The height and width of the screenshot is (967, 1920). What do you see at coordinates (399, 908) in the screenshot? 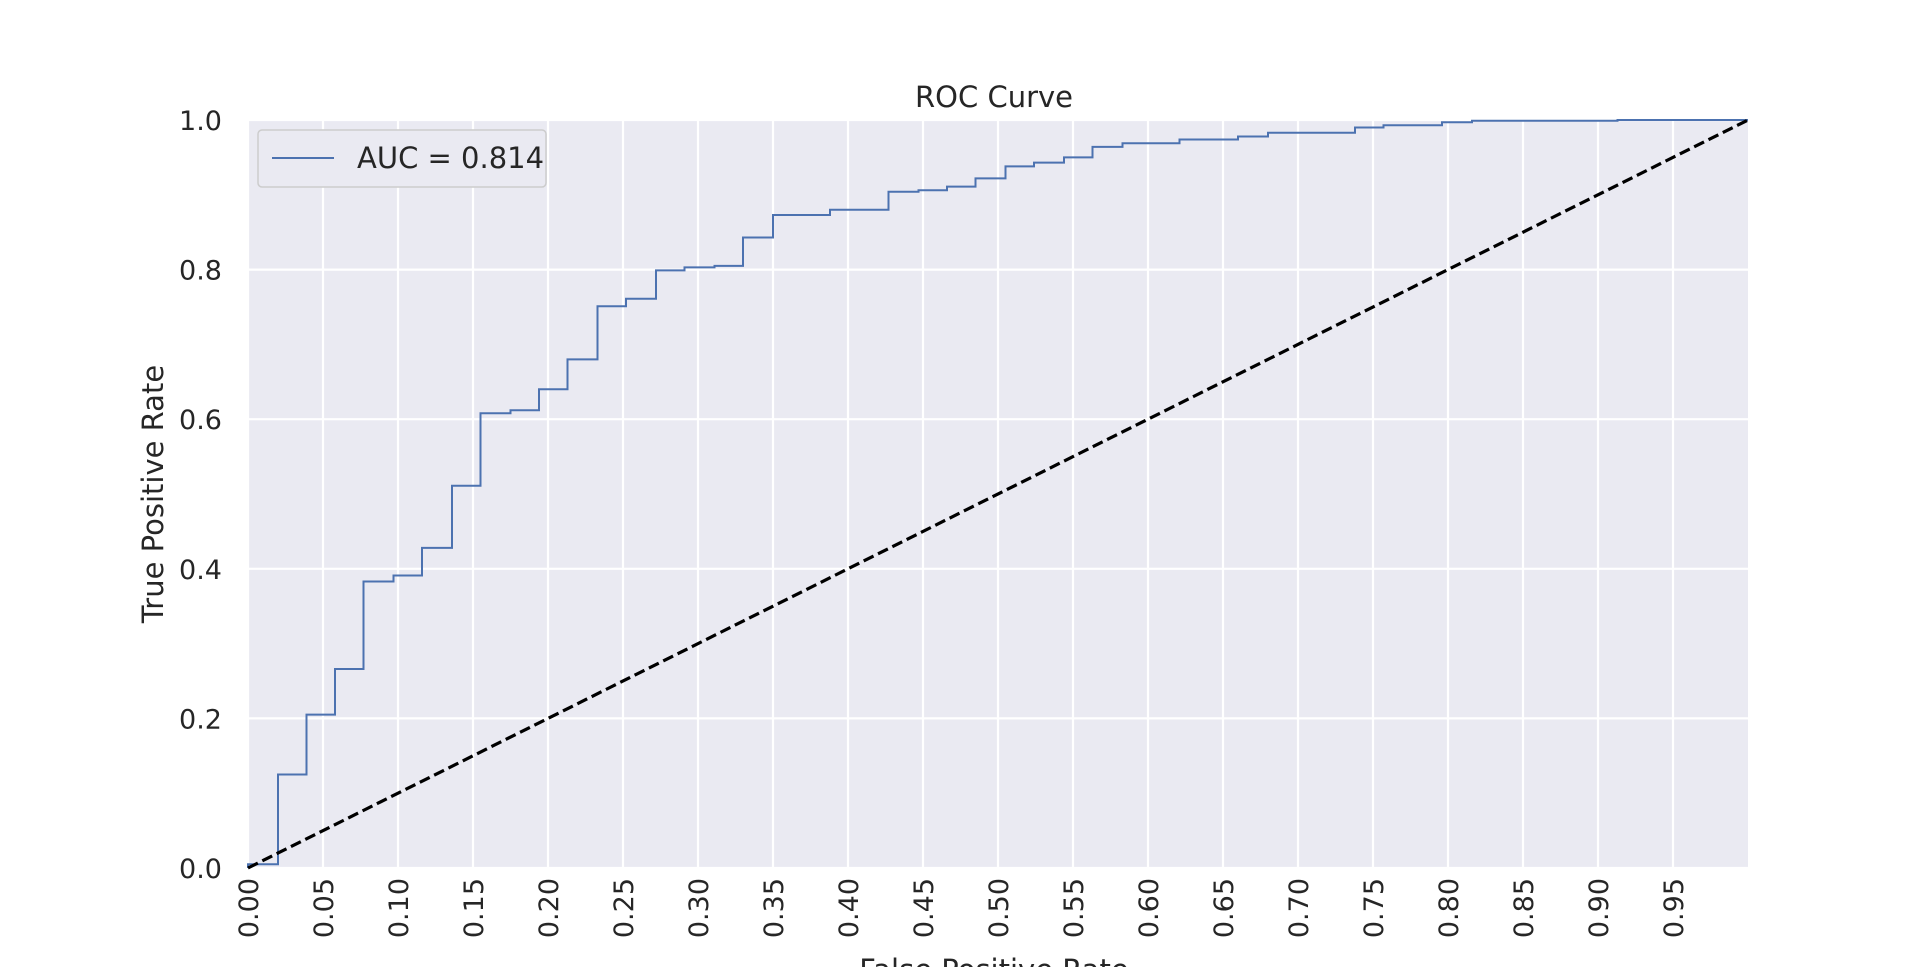
I see `x-tick-label: 0.10` at bounding box center [399, 908].